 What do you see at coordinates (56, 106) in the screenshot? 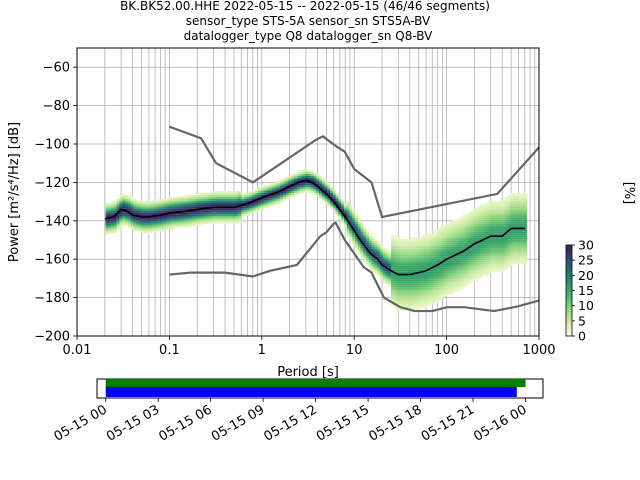
I see `y-tick-label: −80` at bounding box center [56, 106].